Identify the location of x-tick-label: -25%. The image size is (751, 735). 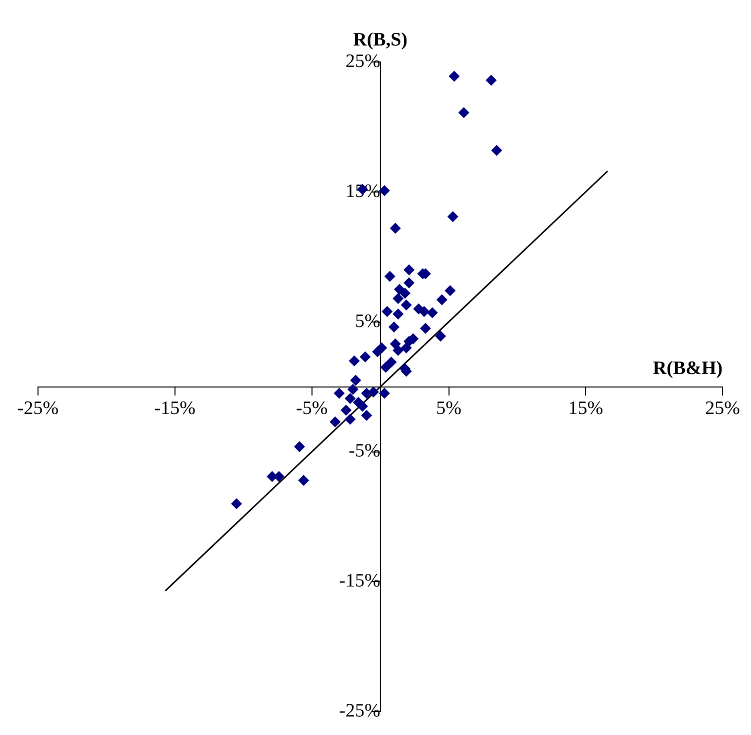
(38, 409).